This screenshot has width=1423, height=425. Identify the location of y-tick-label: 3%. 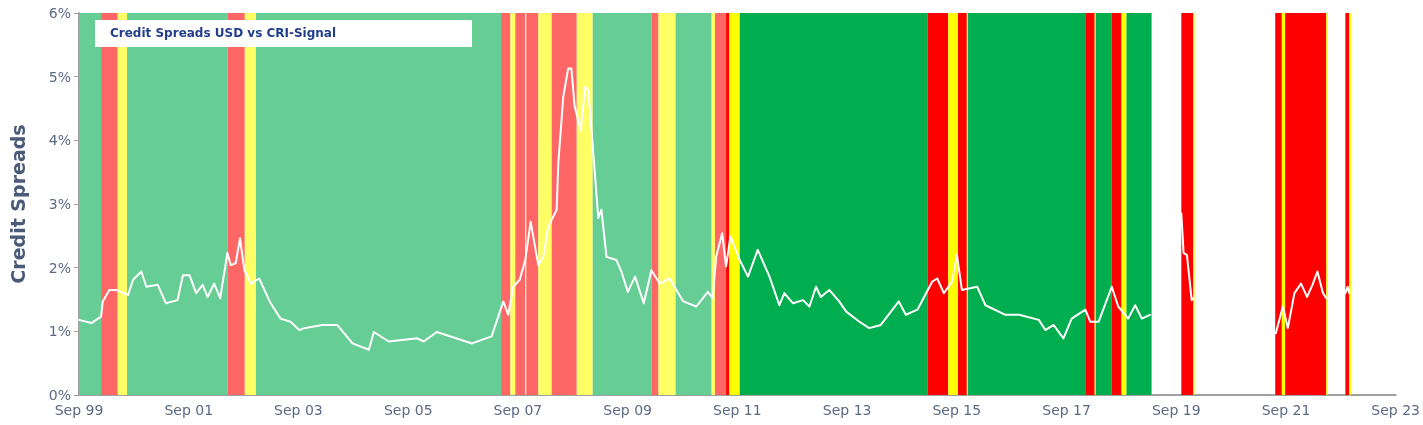
(59, 204).